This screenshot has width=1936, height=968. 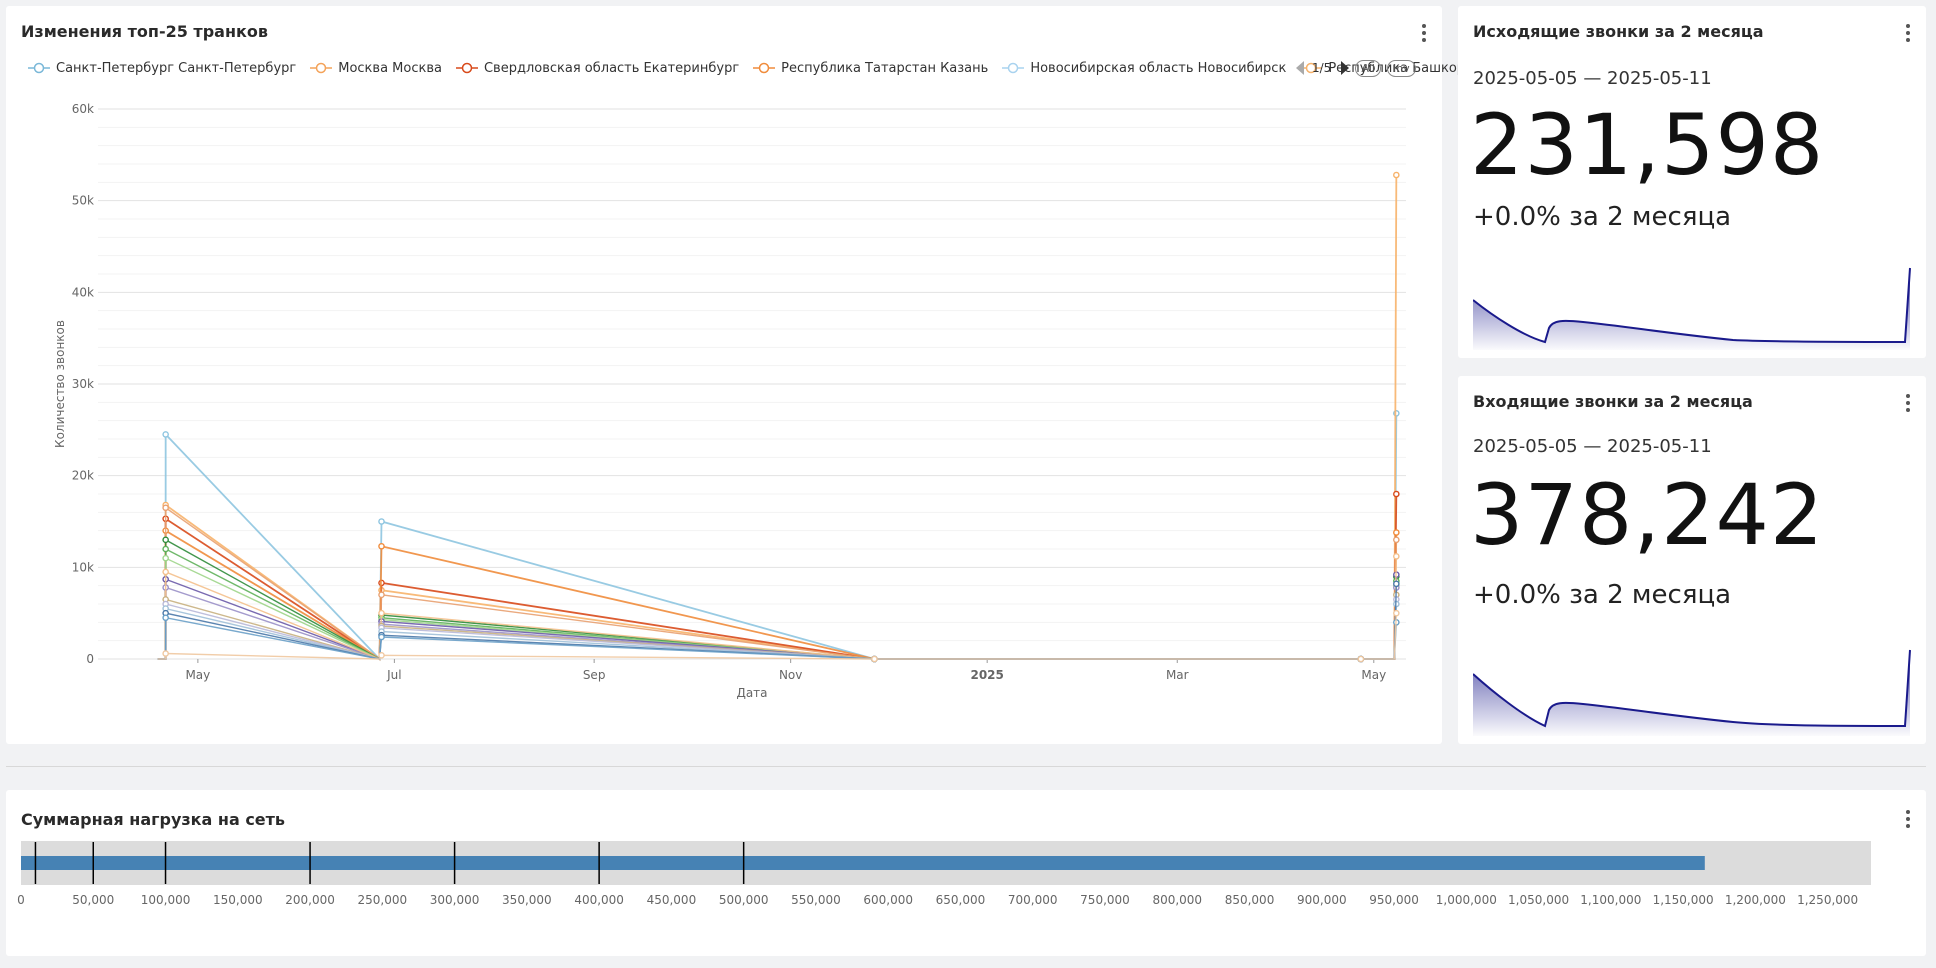 I want to click on load-tick-label: 750,000, so click(x=1105, y=900).